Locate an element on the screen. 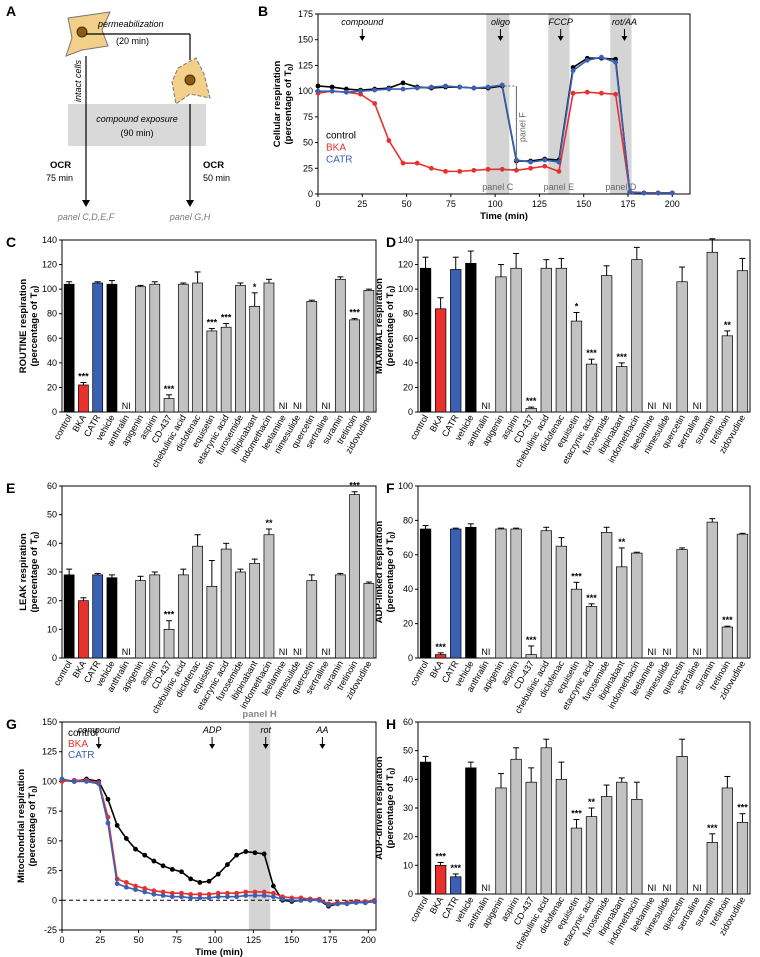 Image resolution: width=760 pixels, height=957 pixels. y-axis-label: MAXIMAL respiration(percentage of T0) is located at coordinates (385, 326).